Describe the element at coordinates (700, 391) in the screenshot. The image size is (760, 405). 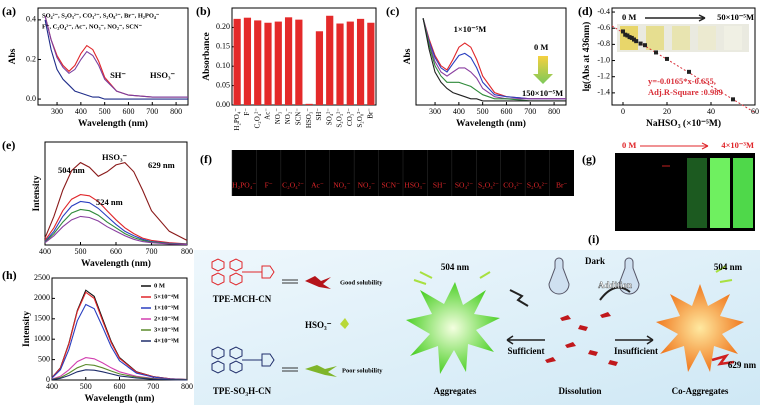
I see `right-state: Co-Aggregates` at that location.